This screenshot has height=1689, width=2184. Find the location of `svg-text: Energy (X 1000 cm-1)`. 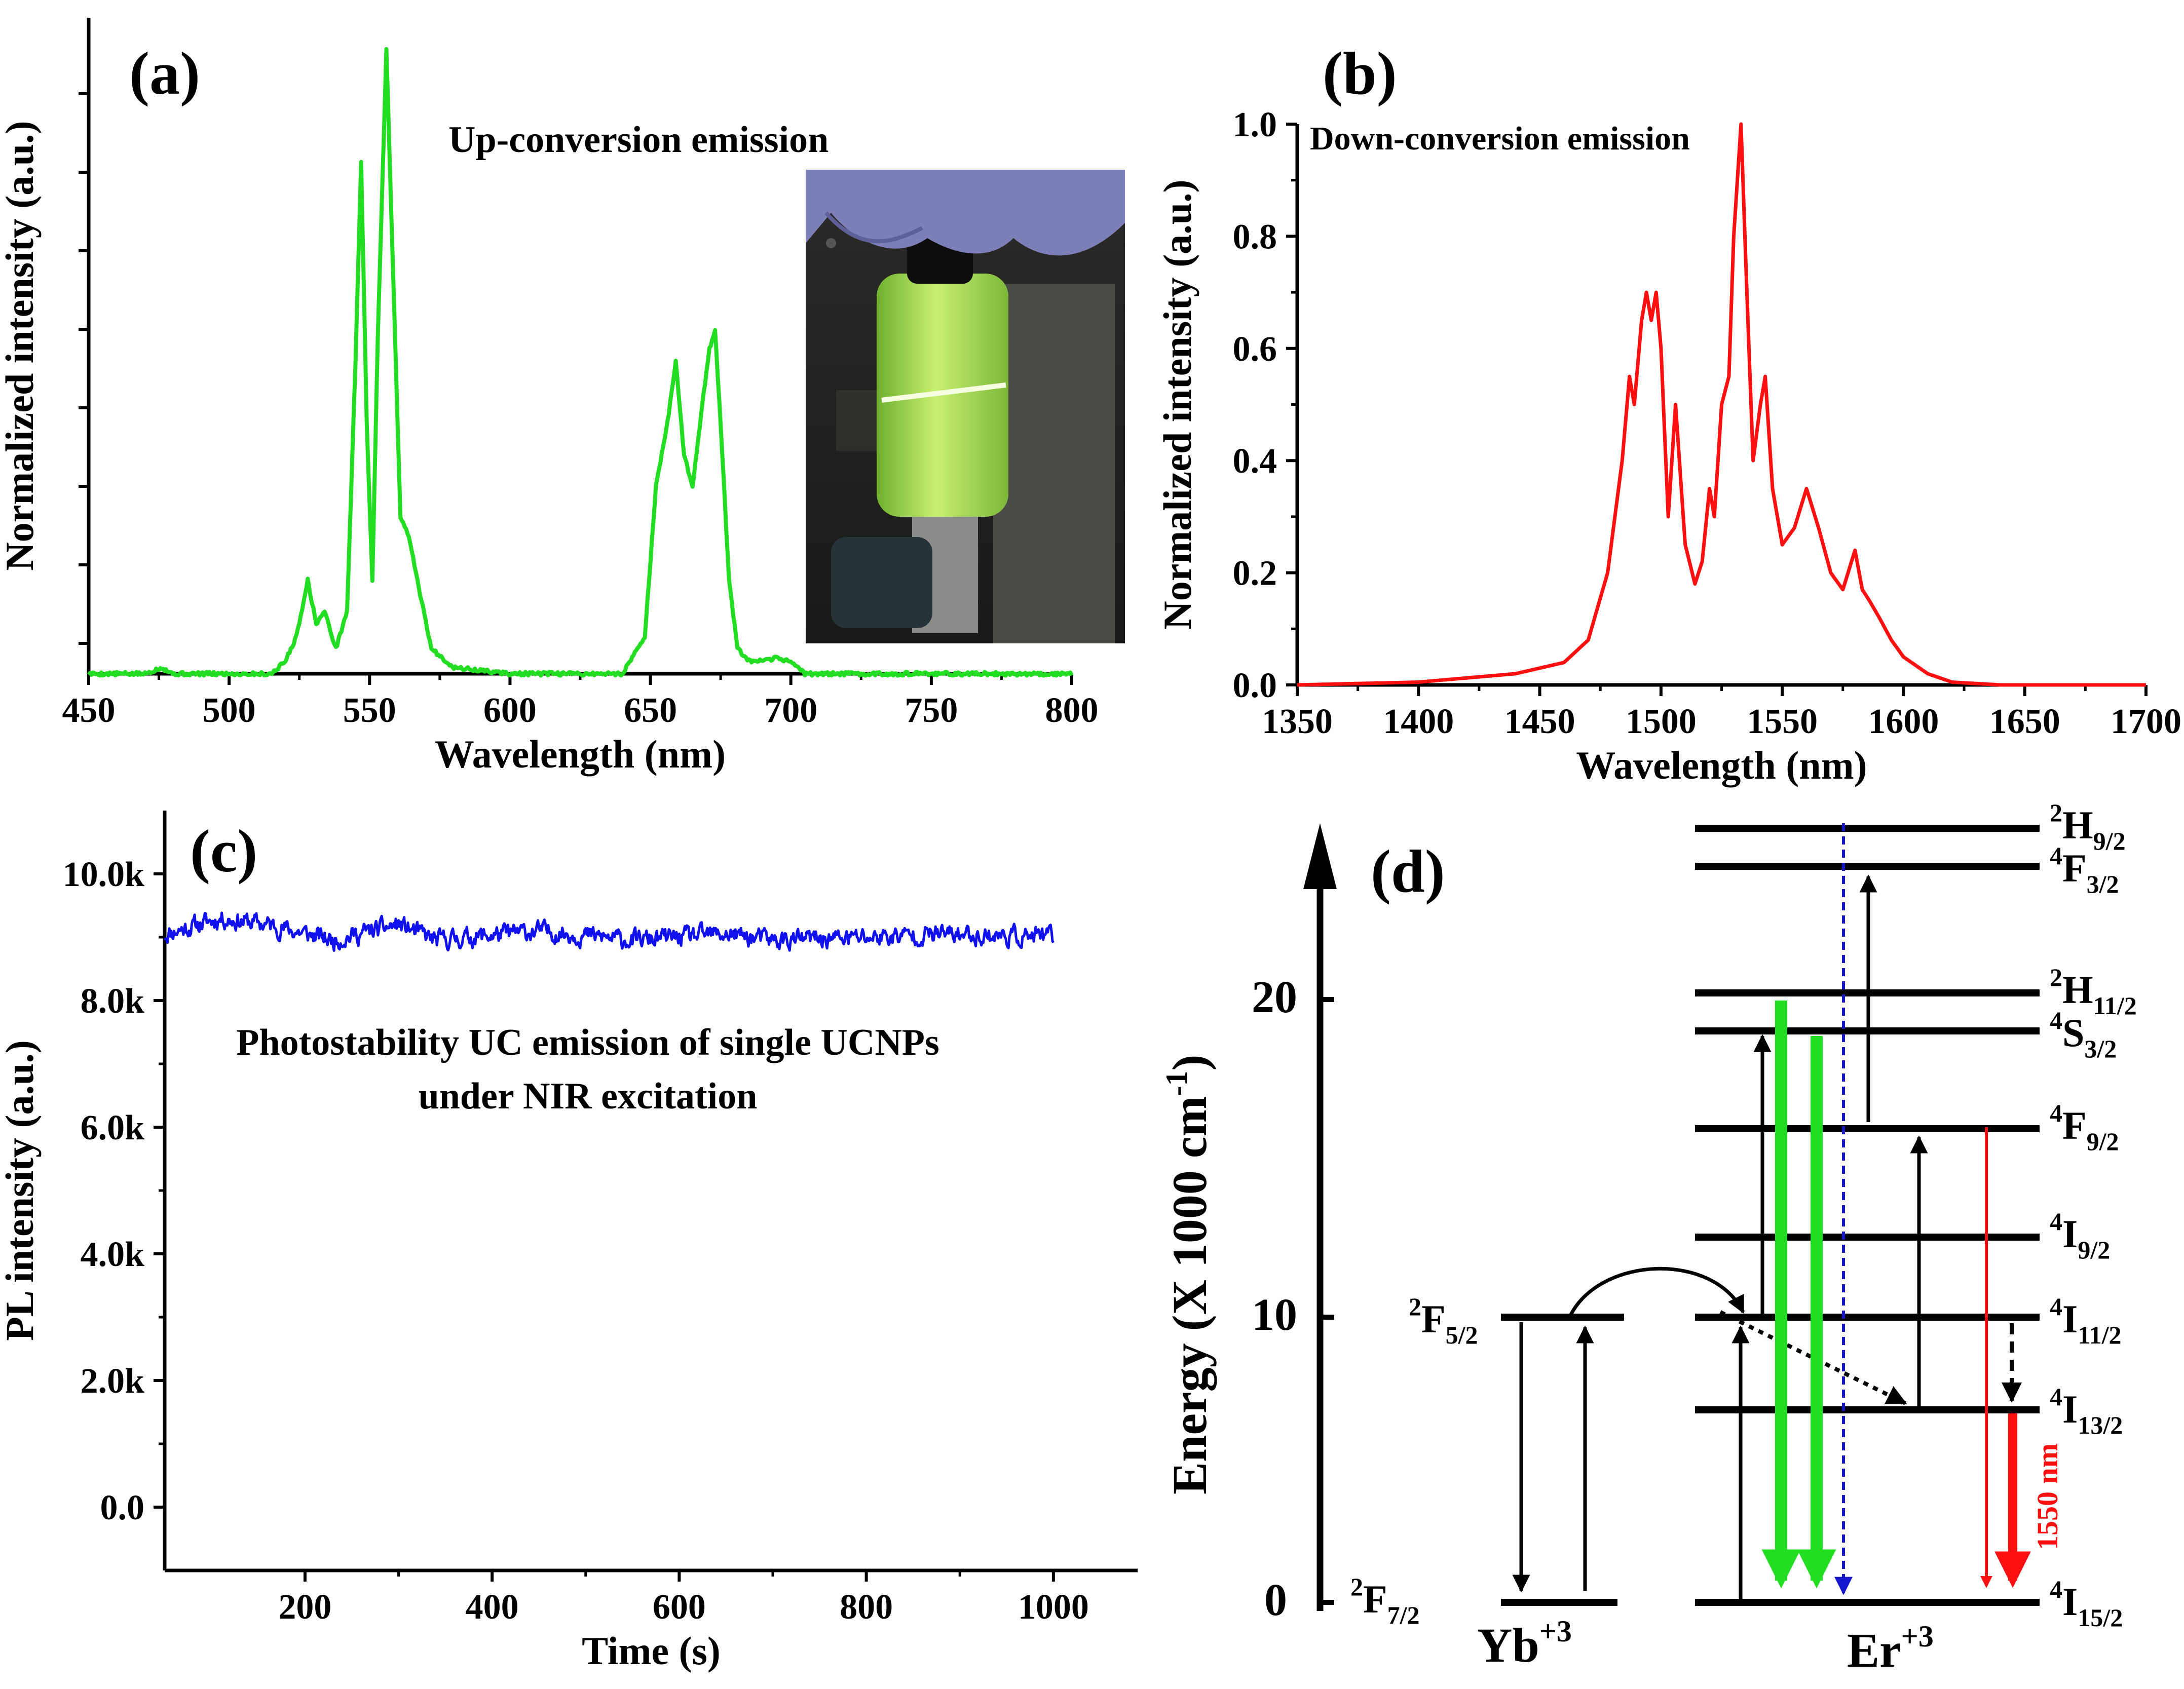

svg-text: Energy (X 1000 cm-1) is located at coordinates (1188, 1274).